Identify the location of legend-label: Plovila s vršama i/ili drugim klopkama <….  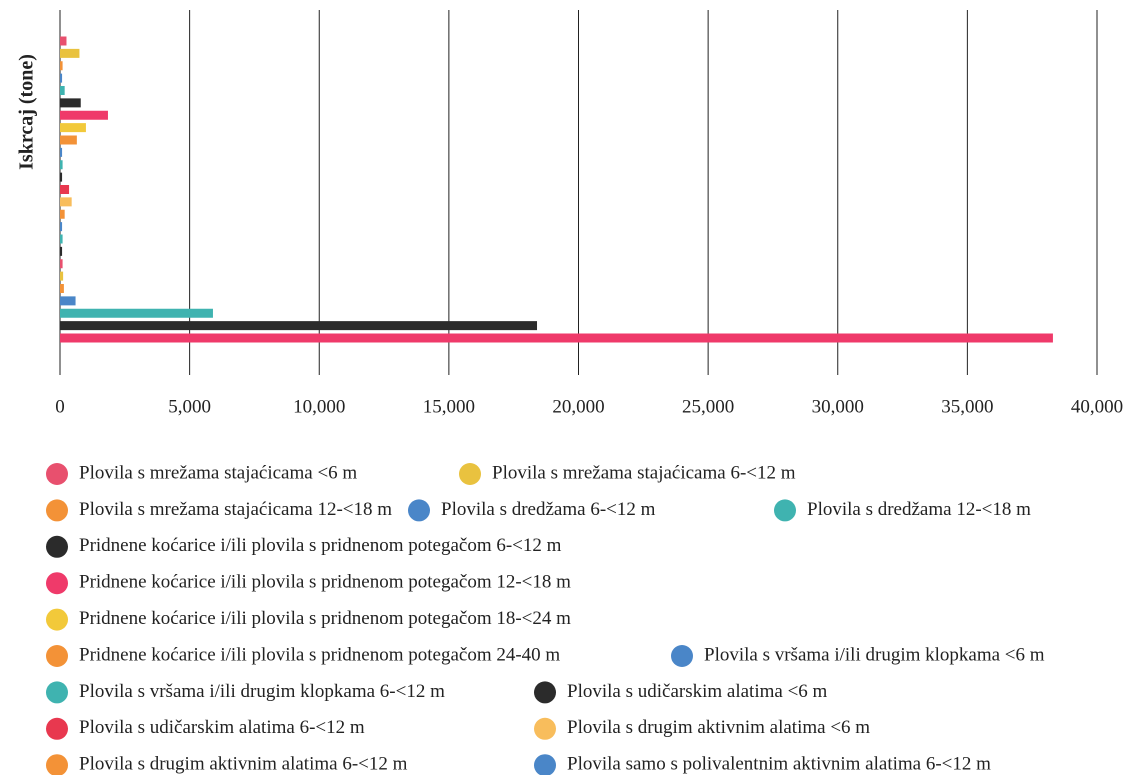
(874, 654).